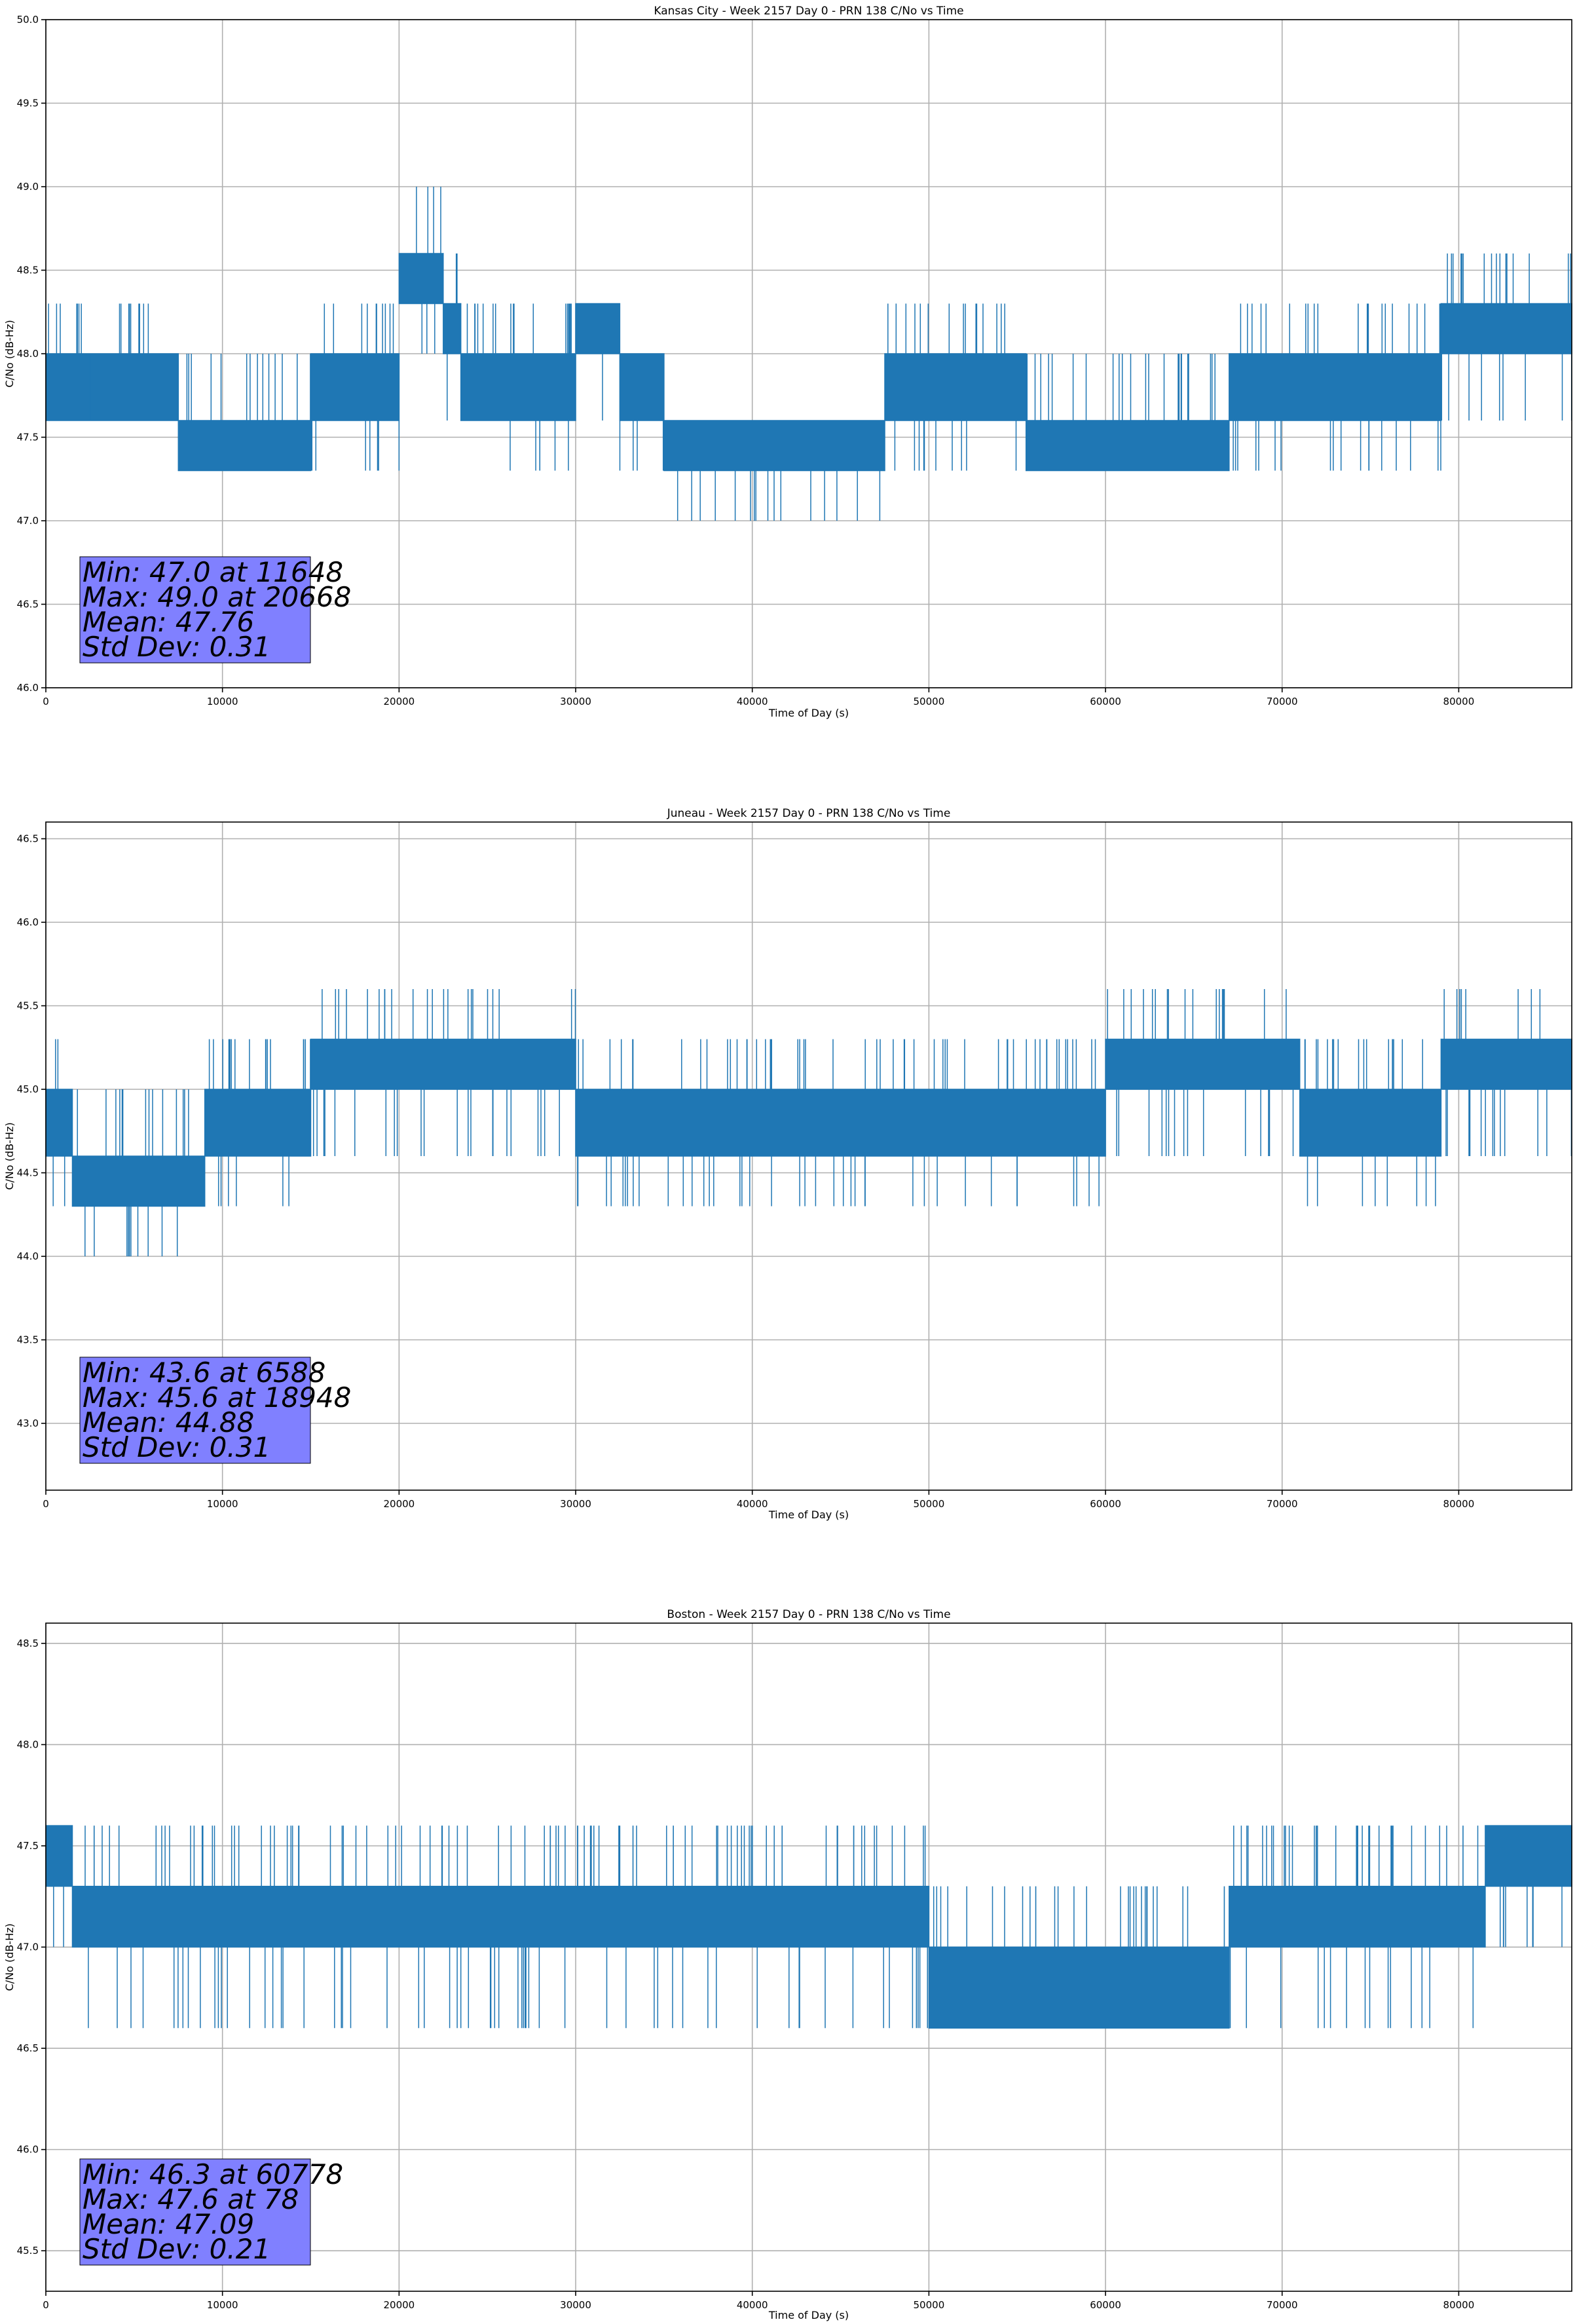  I want to click on stat-min: Min: 47.0 at 11648, so click(213, 572).